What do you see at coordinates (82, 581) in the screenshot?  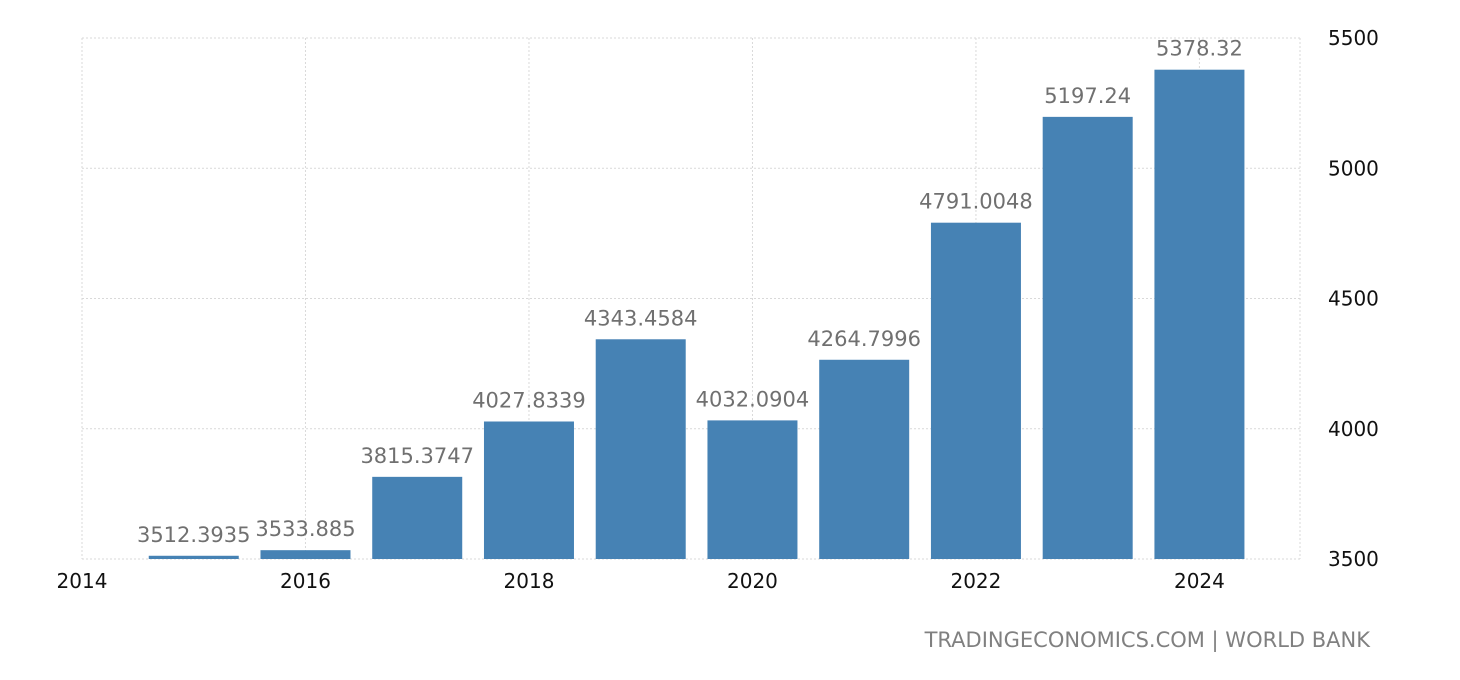 I see `x-tick-label-2014: 2014` at bounding box center [82, 581].